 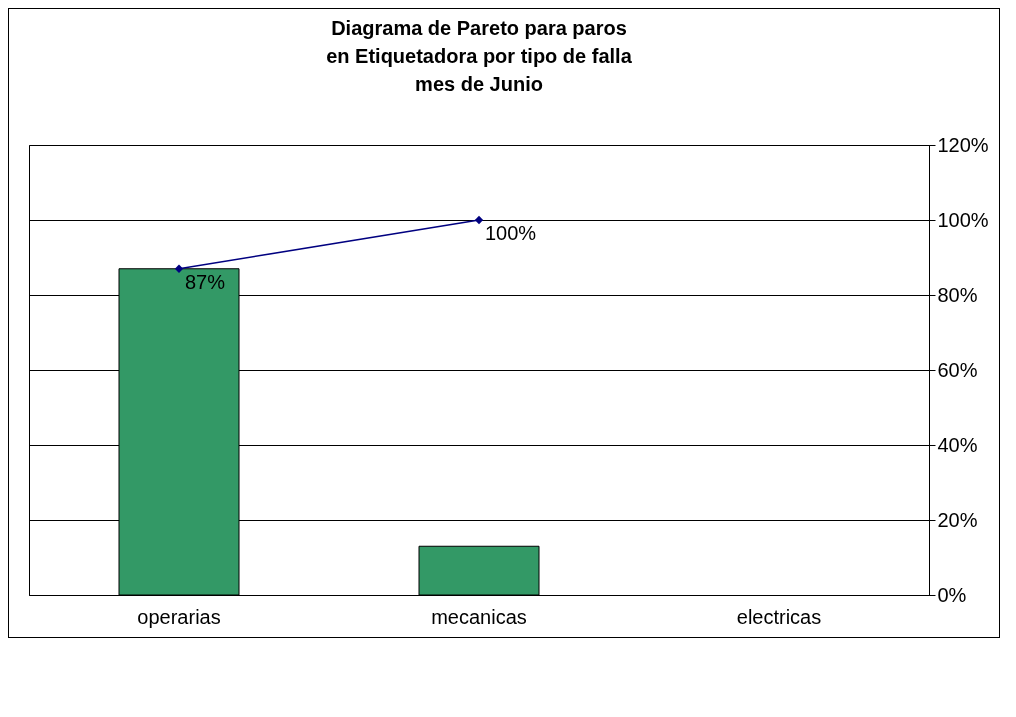 I want to click on y2-tick-label: 60%, so click(x=957, y=369).